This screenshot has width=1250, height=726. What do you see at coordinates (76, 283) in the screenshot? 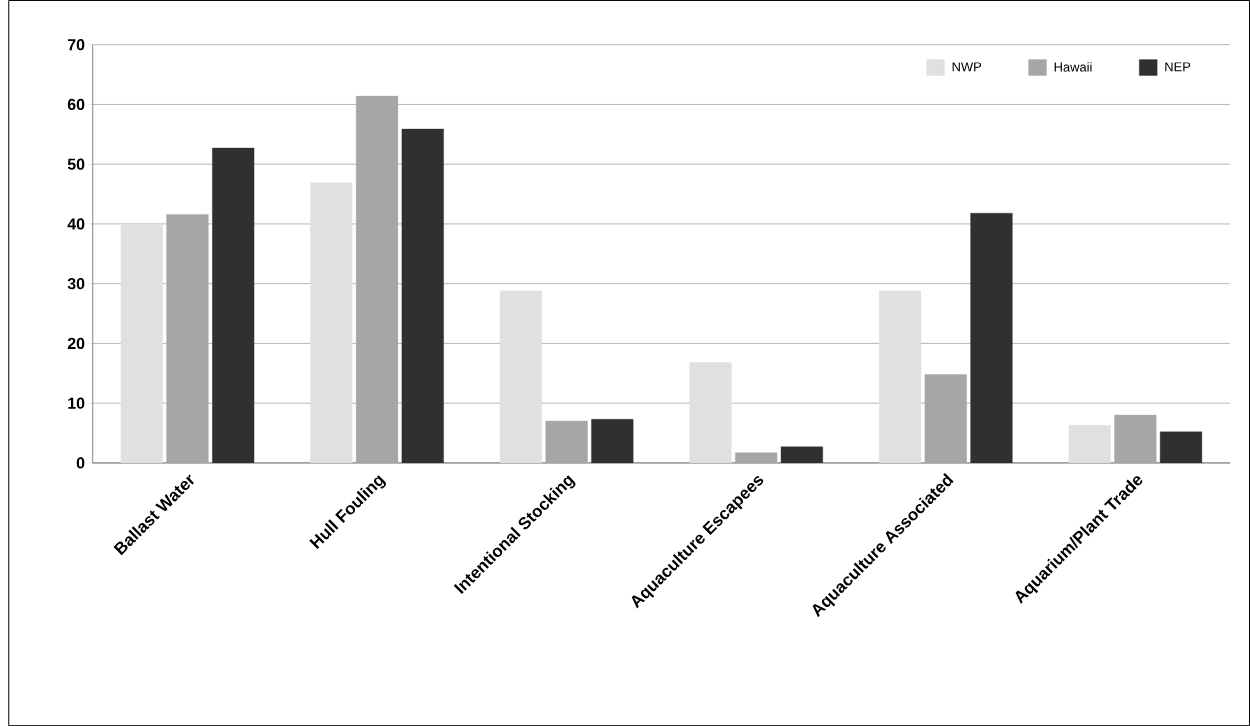
I see `y-tick-label: 30` at bounding box center [76, 283].